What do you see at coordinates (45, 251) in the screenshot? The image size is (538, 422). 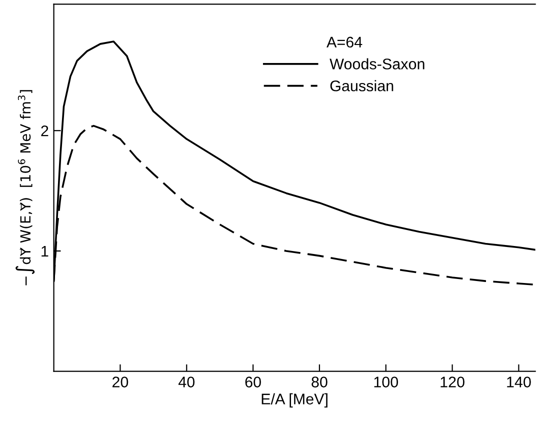 I see `y-tick-label: 1` at bounding box center [45, 251].